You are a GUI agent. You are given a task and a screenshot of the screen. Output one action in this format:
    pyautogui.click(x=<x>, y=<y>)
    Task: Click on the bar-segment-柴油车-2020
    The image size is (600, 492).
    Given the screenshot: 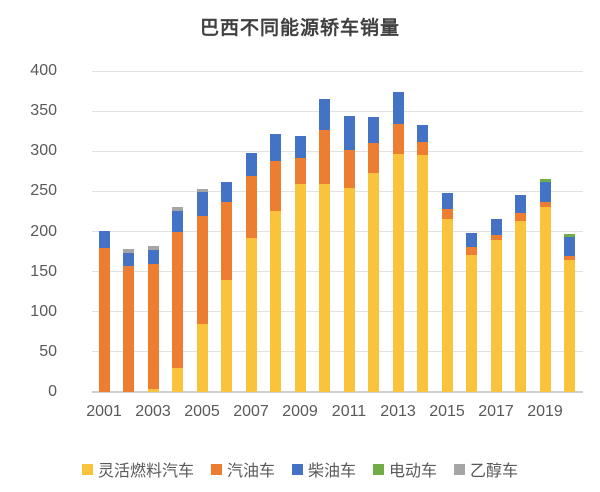 What is the action you would take?
    pyautogui.click(x=569, y=246)
    